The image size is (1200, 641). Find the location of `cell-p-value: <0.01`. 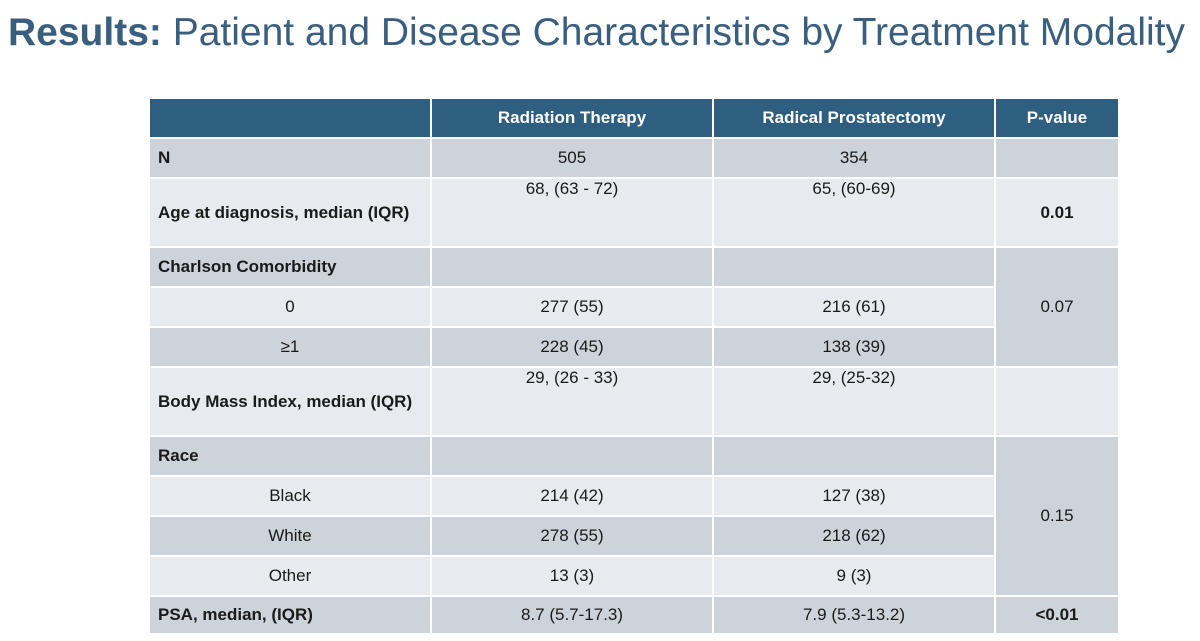

cell-p-value: <0.01 is located at coordinates (1057, 615).